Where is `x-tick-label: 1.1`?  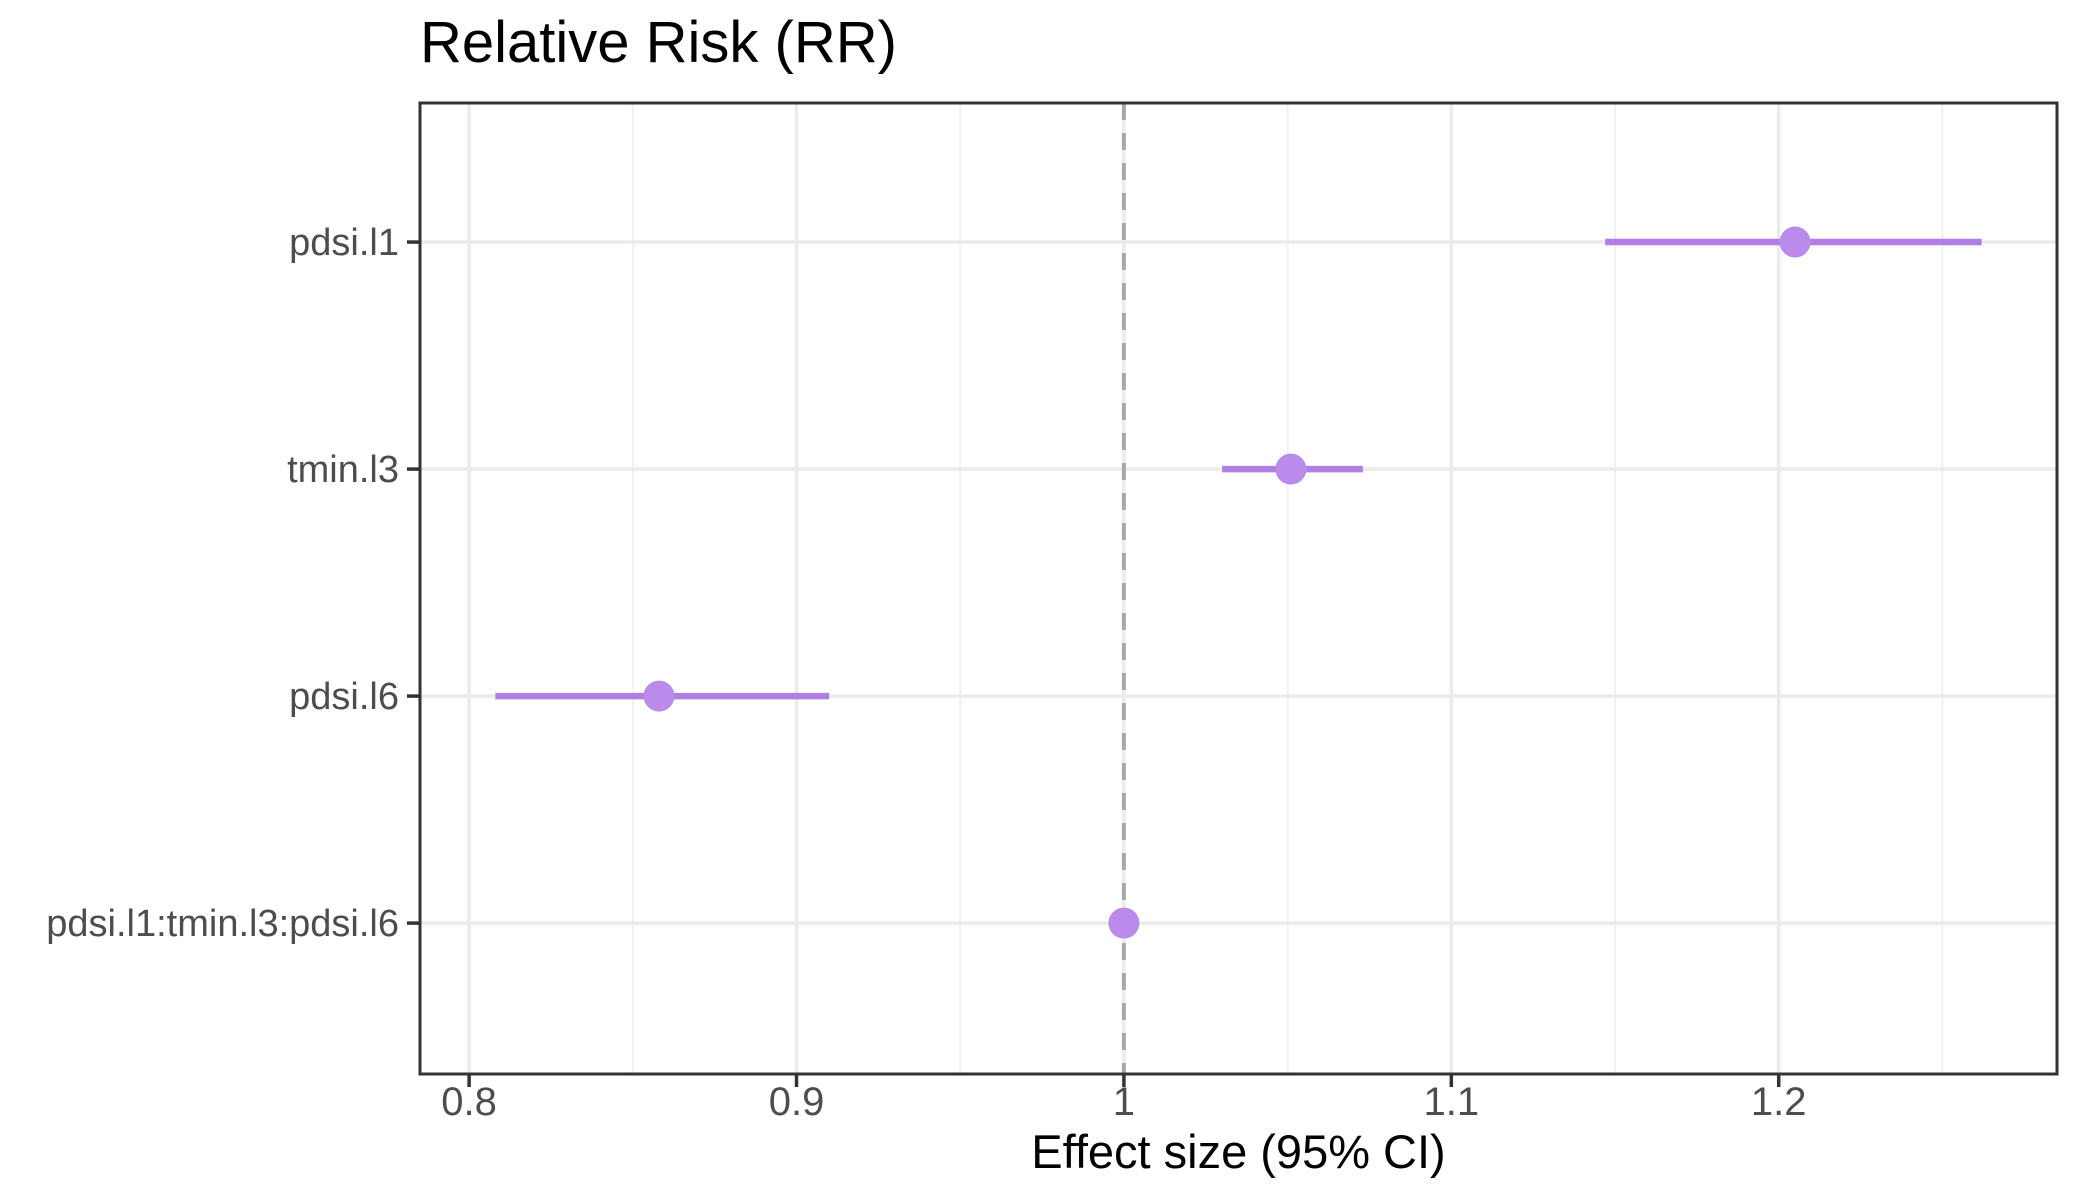 x-tick-label: 1.1 is located at coordinates (1452, 1102).